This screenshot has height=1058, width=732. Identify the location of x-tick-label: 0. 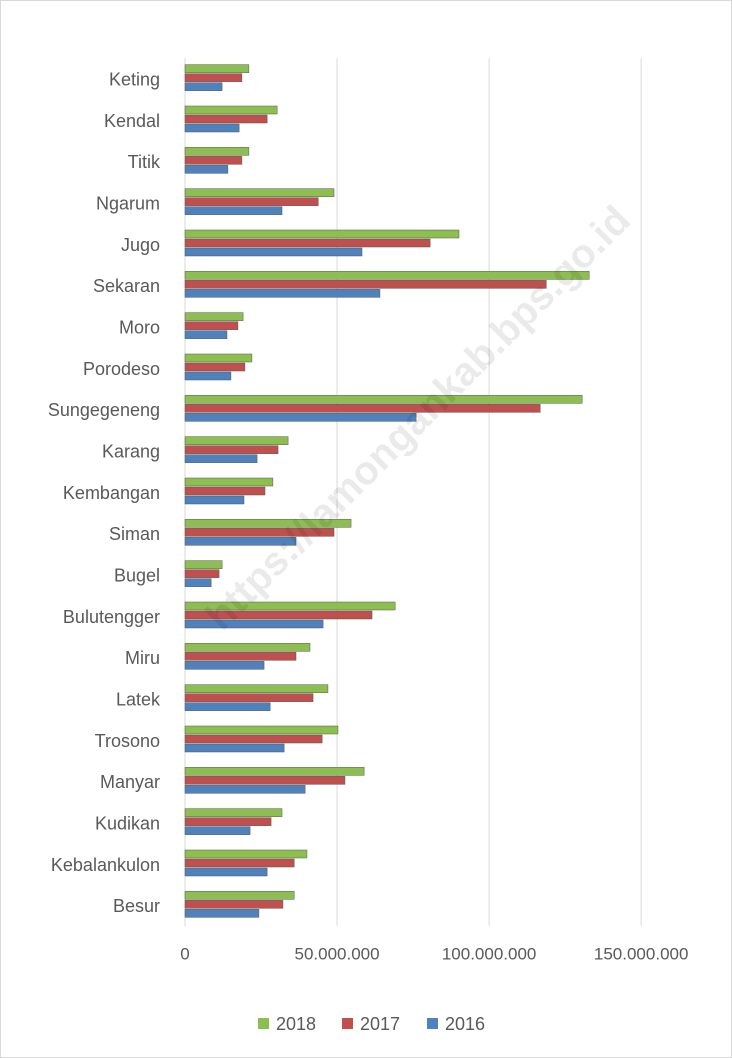
(184, 953).